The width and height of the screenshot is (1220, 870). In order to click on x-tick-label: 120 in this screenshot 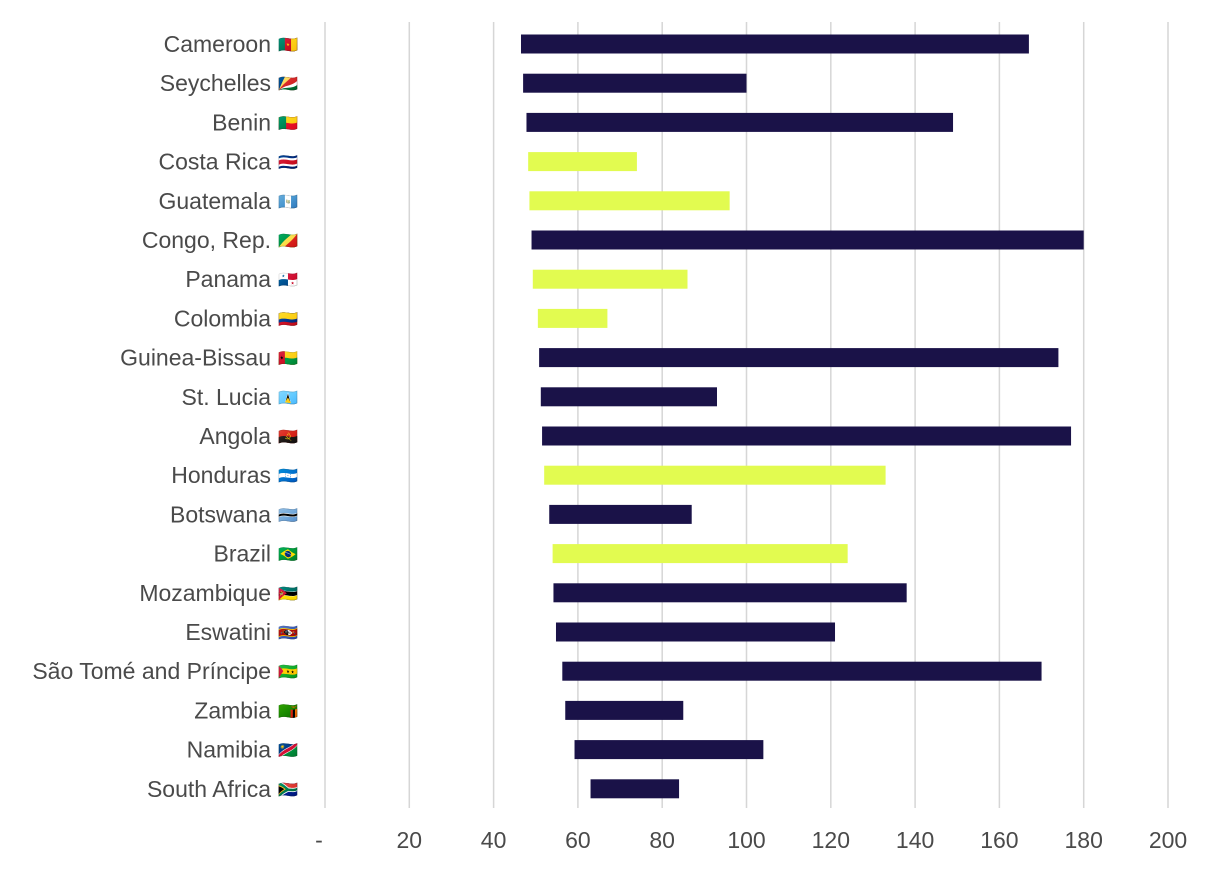, I will do `click(831, 840)`.